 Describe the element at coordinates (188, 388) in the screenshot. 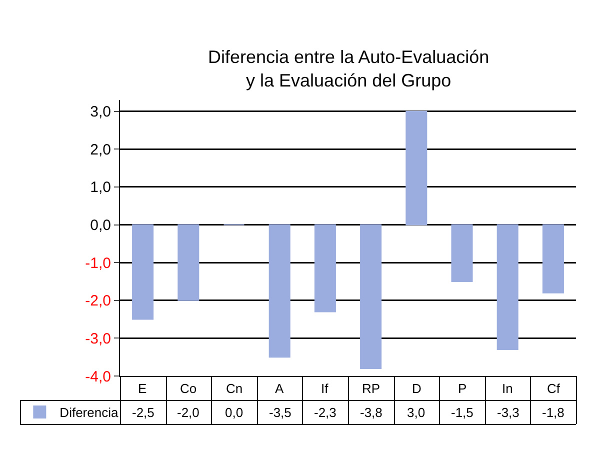

I see `x-tick-label: Co` at that location.